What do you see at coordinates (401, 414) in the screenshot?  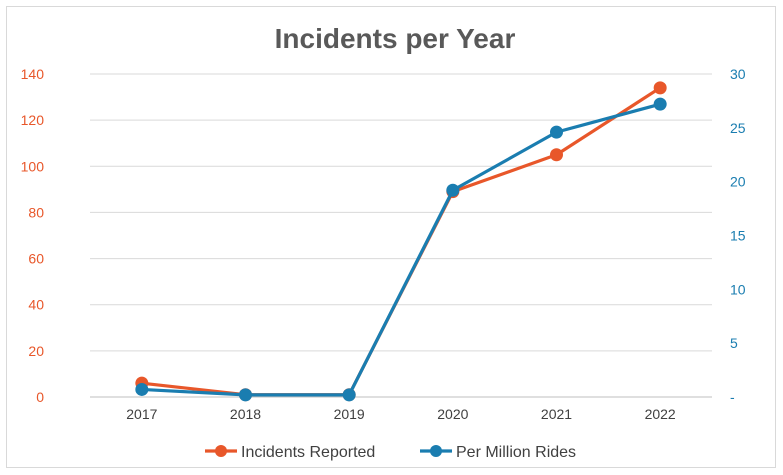 I see `x-axis: 2017 2018 2019 2020 2021 2022` at bounding box center [401, 414].